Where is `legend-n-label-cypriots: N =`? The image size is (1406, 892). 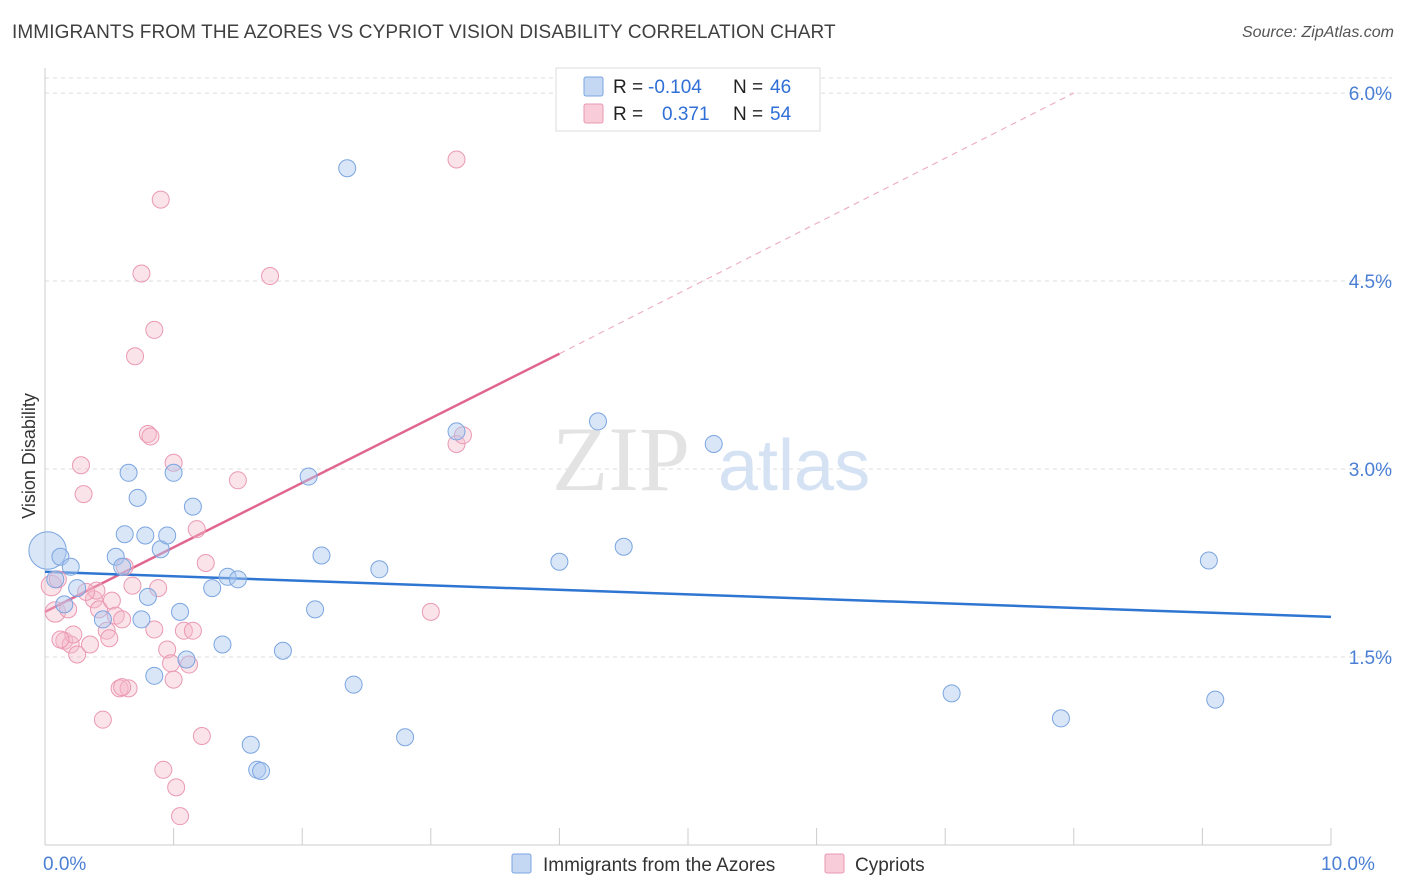
legend-n-label-cypriots: N = is located at coordinates (748, 114).